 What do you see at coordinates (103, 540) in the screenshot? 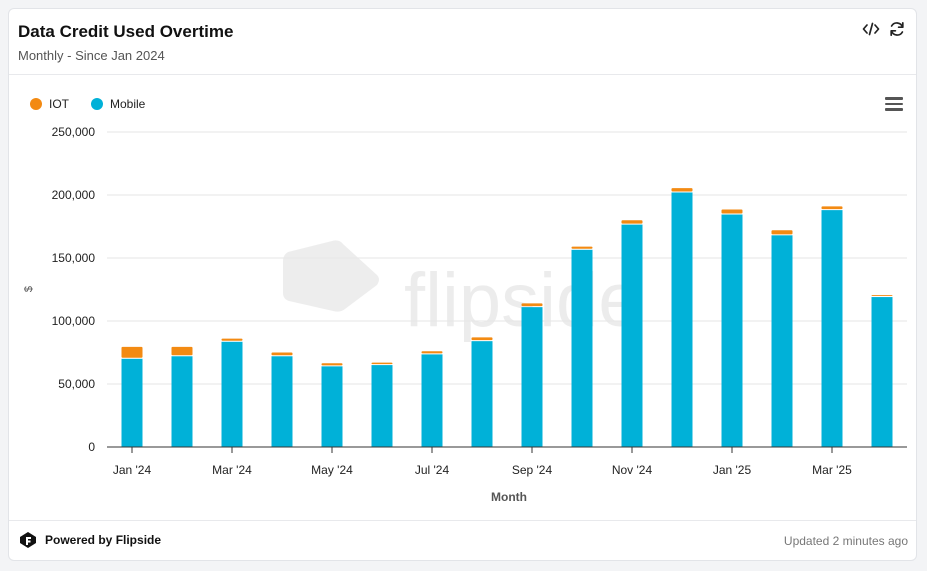
I see `powered-by-label: Powered by Flipside` at bounding box center [103, 540].